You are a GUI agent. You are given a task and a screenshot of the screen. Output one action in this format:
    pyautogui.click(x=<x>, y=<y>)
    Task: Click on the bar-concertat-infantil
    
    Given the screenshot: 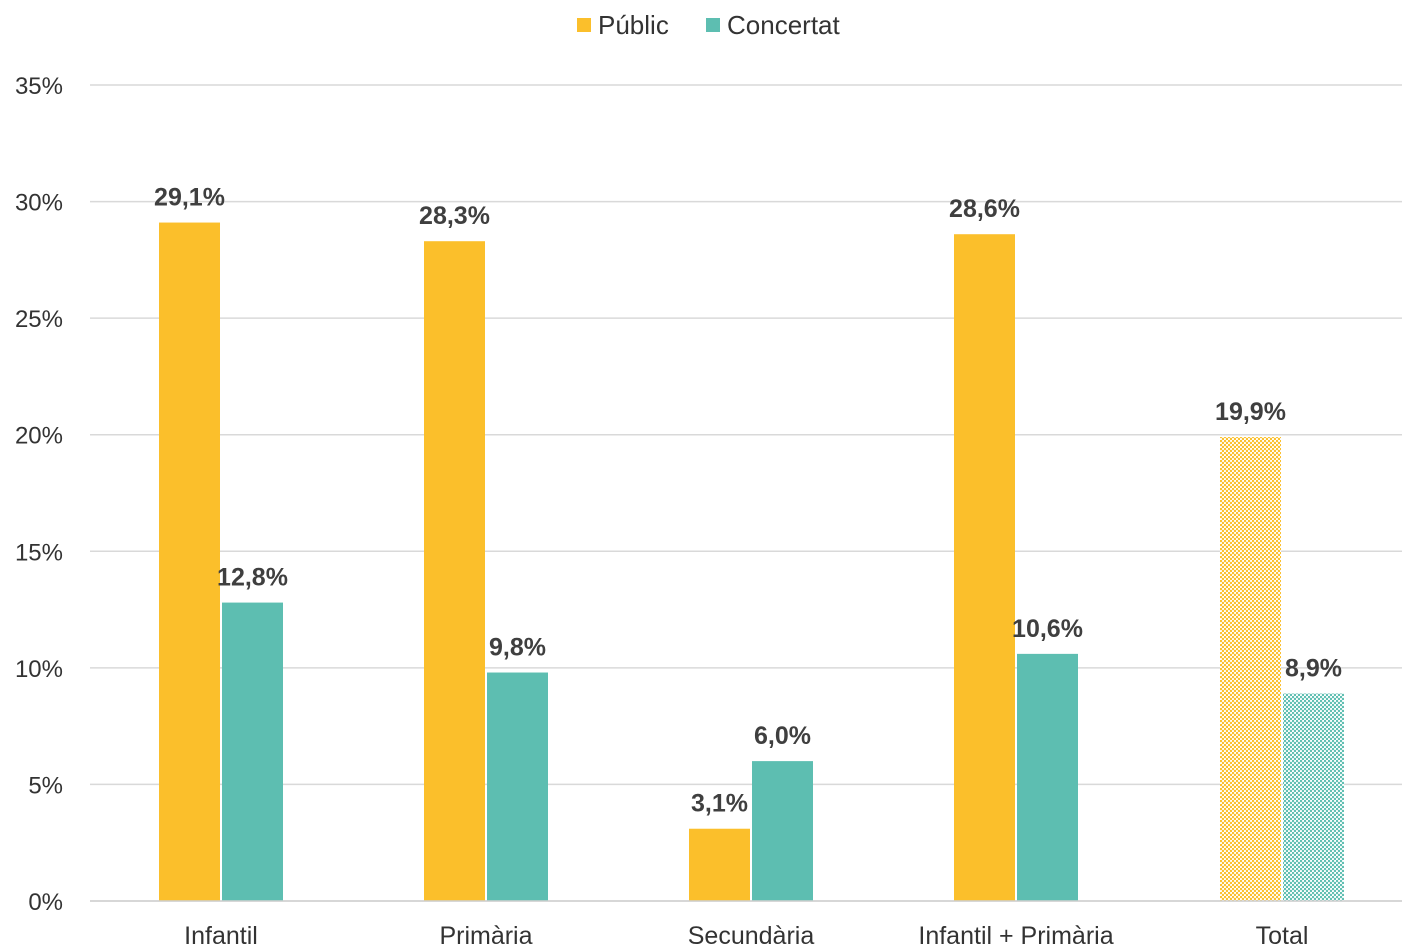 What is the action you would take?
    pyautogui.click(x=252, y=751)
    